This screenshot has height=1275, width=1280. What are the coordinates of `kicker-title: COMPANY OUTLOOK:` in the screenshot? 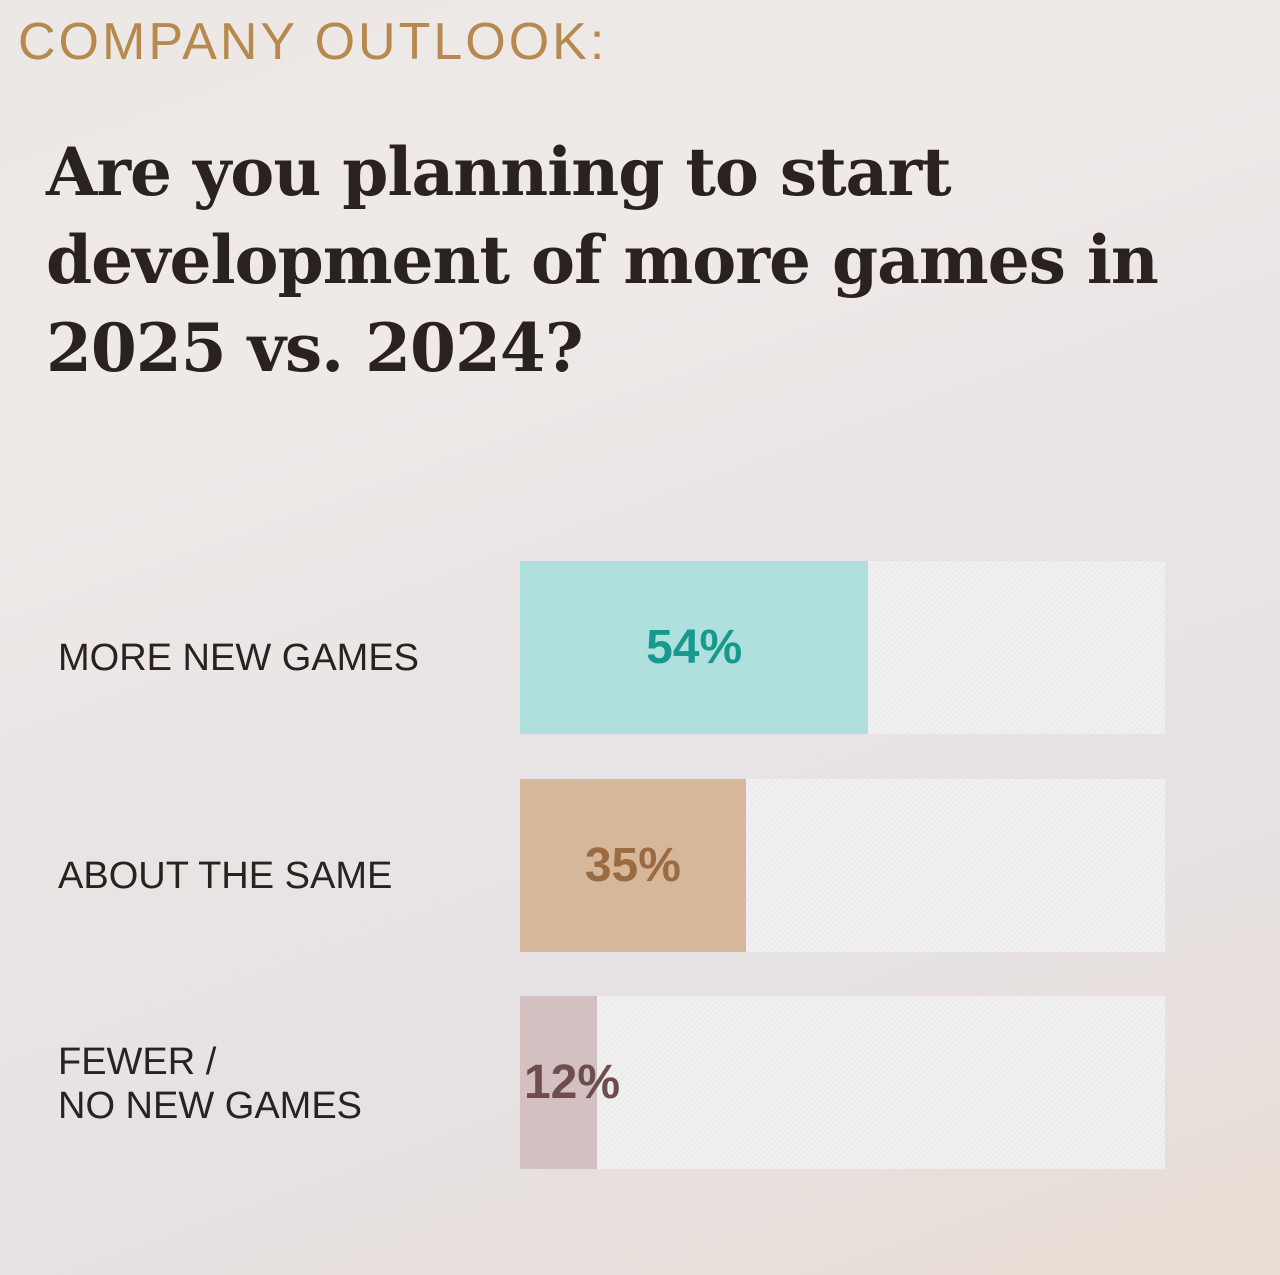 It's located at (313, 42).